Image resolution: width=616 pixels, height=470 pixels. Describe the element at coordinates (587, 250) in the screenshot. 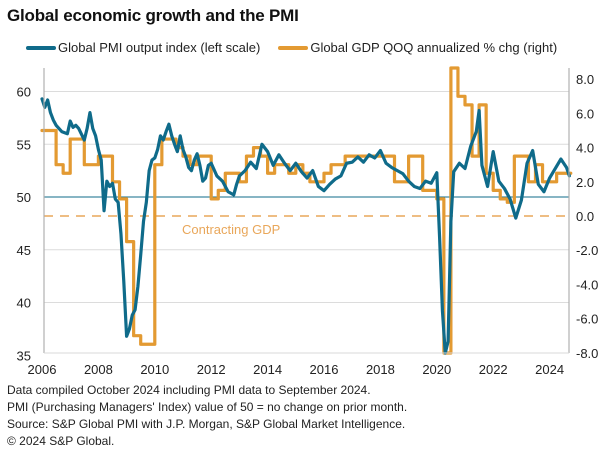

I see `y-right-tick--2.0: -2.0` at that location.